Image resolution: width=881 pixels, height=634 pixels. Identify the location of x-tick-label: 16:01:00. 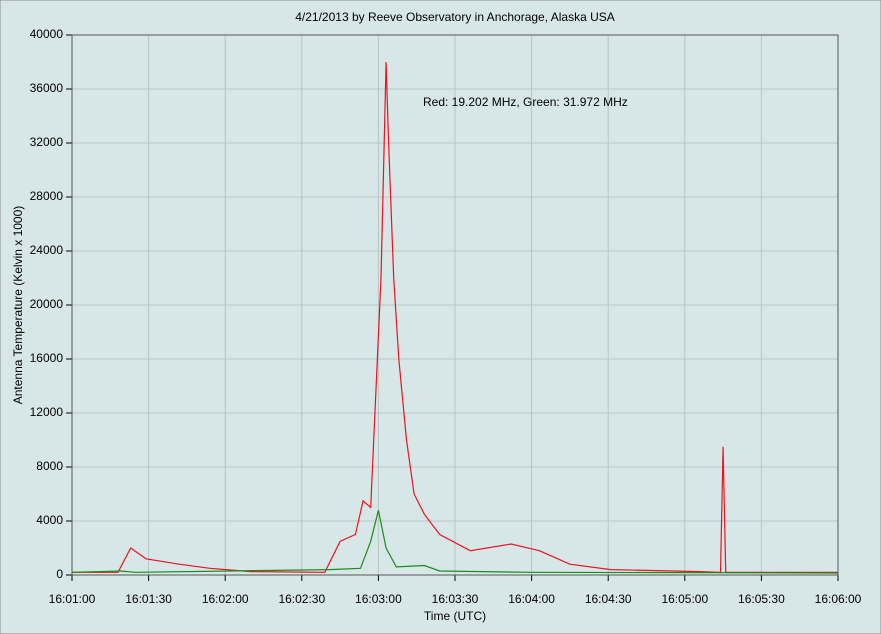
(72, 599).